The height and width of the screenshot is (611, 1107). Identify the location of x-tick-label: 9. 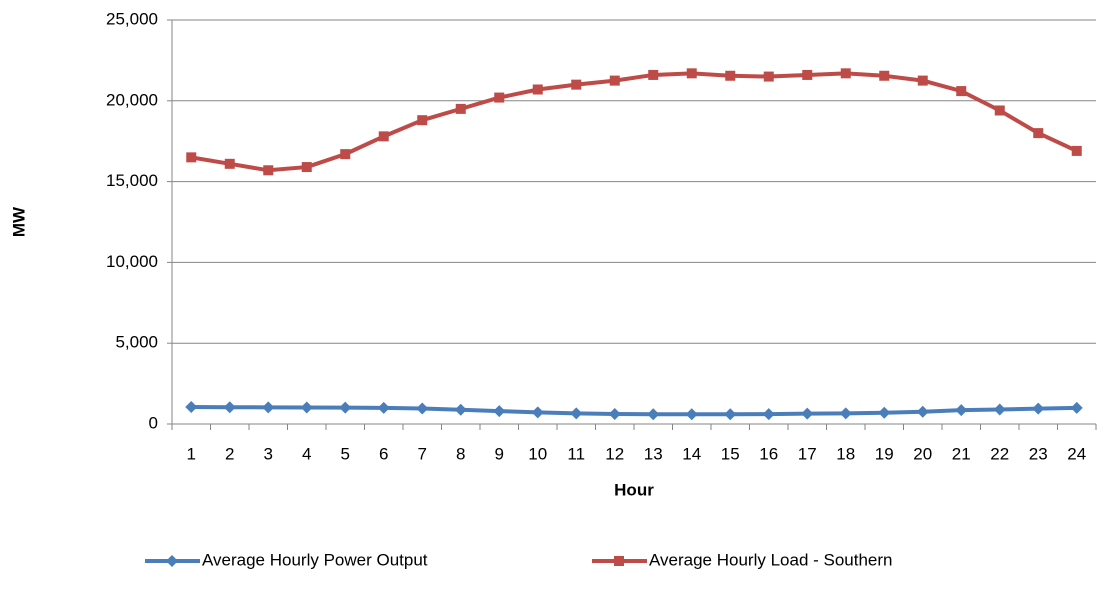
(499, 453).